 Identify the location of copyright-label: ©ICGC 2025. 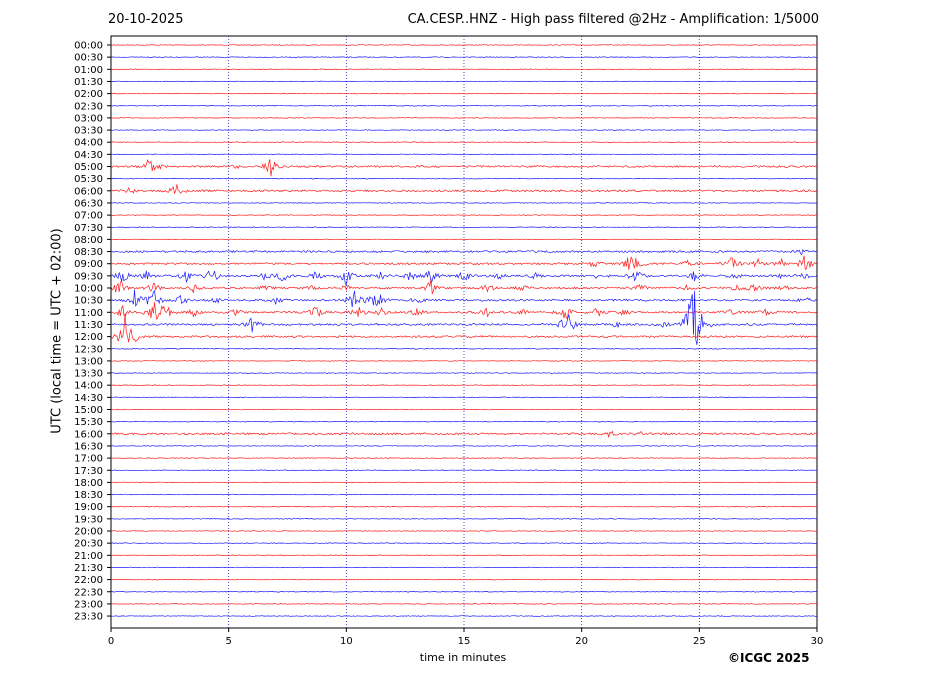
(769, 658).